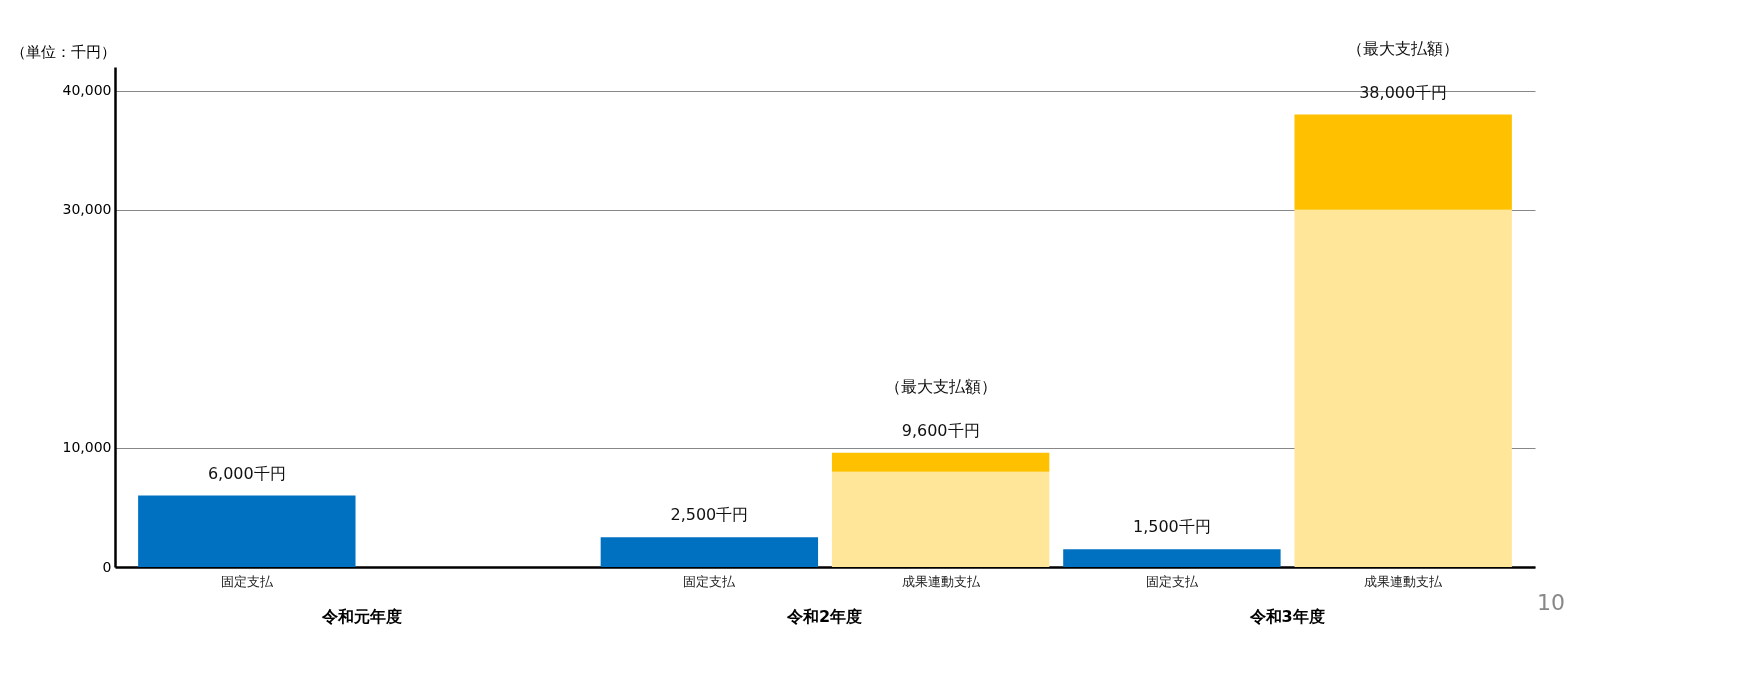 The width and height of the screenshot is (1751, 676). I want to click on text: 10, so click(1551, 602).